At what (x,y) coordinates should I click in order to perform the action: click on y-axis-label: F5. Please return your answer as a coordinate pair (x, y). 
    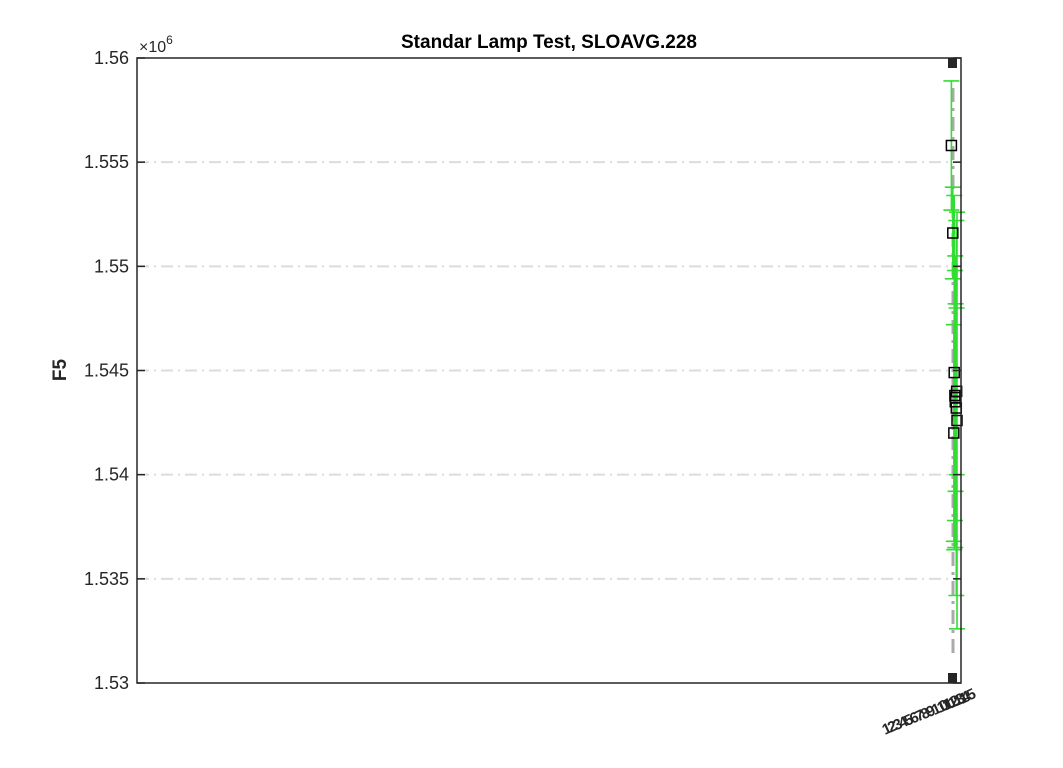
    Looking at the image, I should click on (60, 369).